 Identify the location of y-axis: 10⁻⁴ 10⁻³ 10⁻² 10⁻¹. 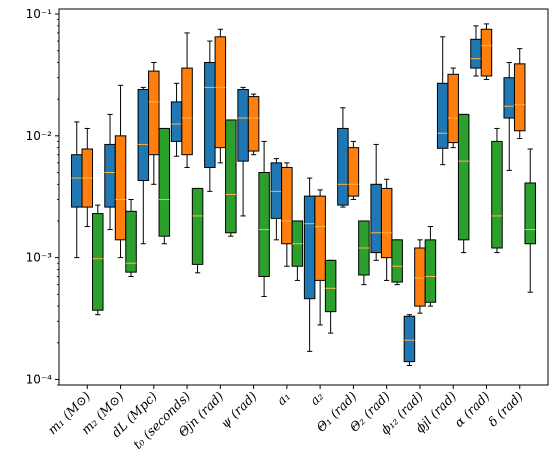
(42, 196).